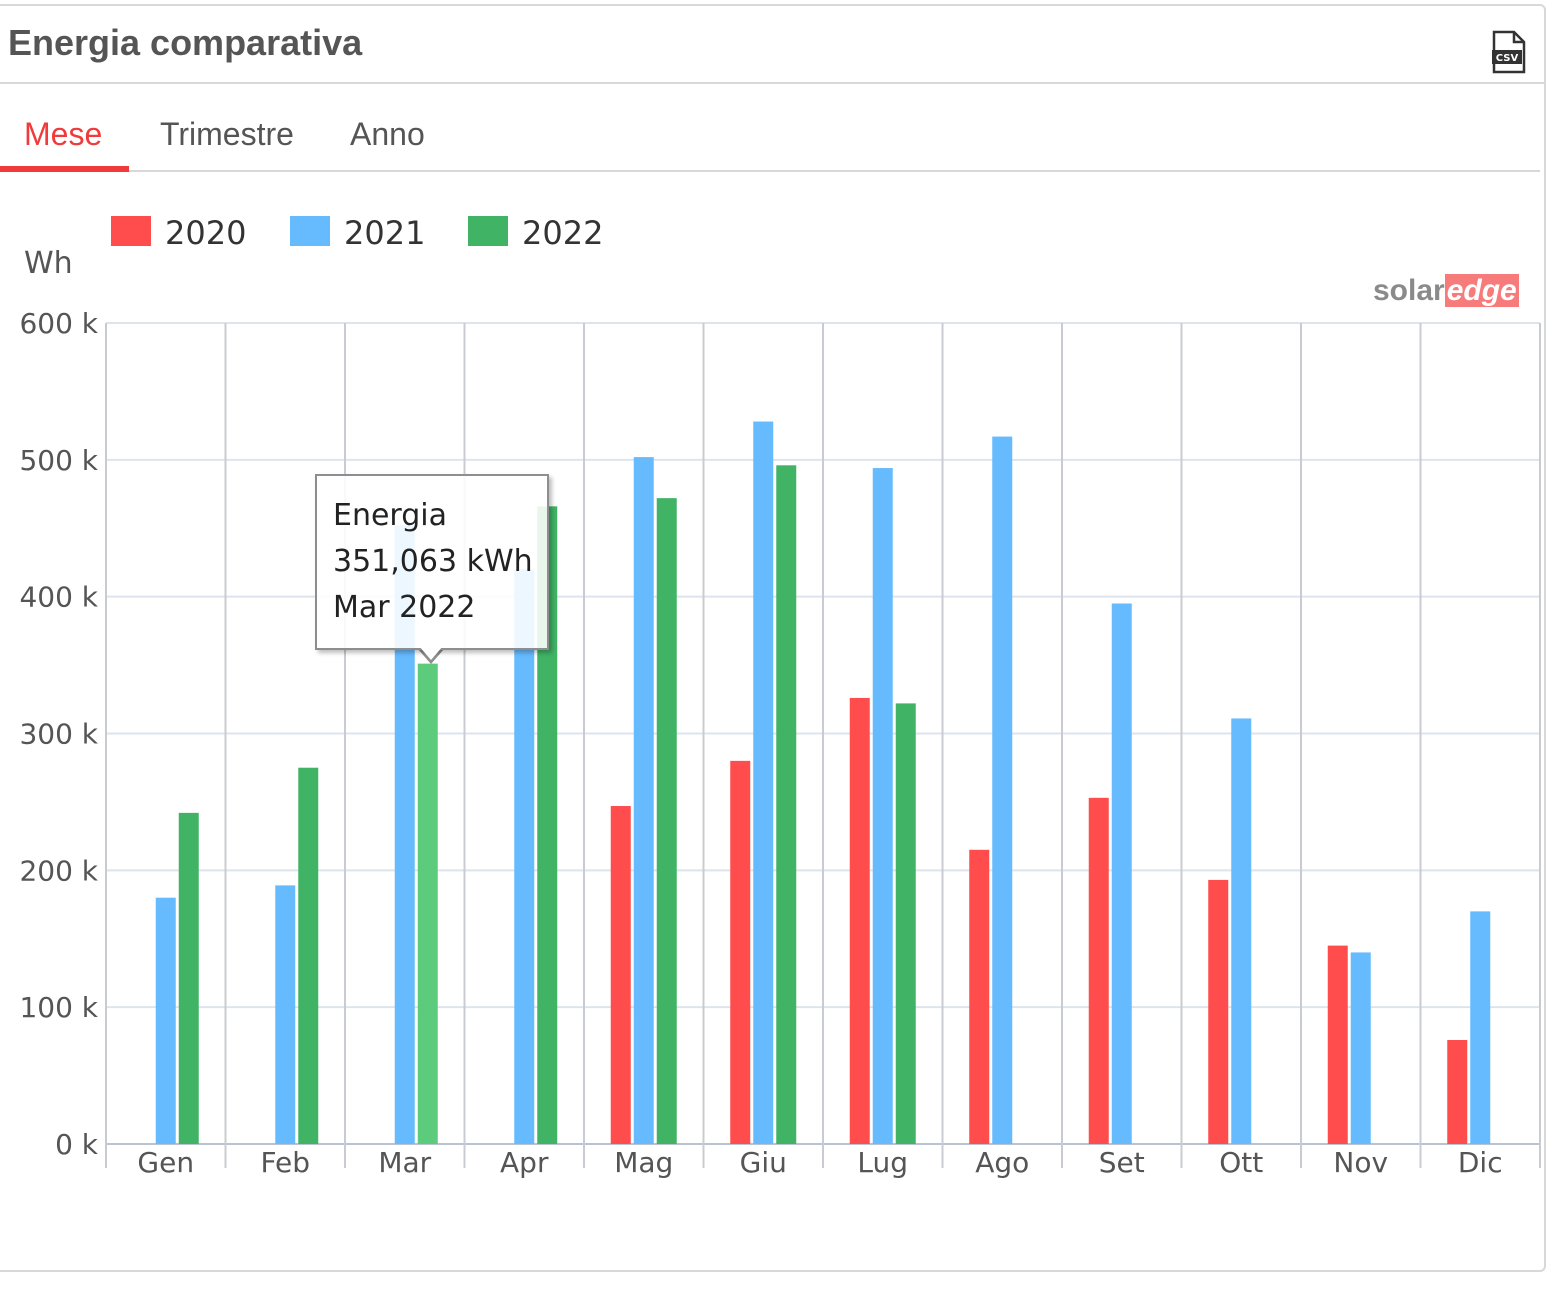  I want to click on bar-2022-mag, so click(666, 821).